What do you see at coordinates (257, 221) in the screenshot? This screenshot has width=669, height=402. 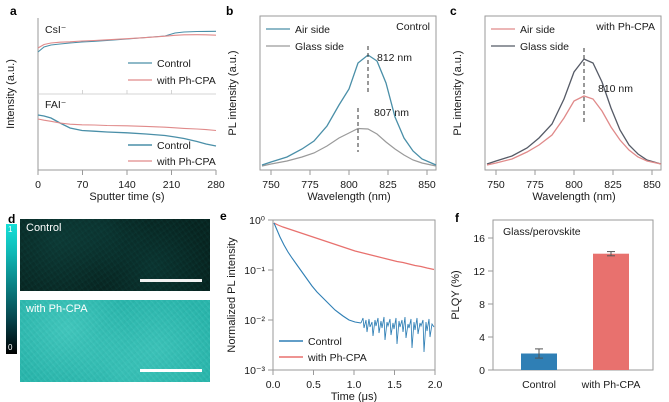 I see `panel-e-ytick-0: 10⁰` at bounding box center [257, 221].